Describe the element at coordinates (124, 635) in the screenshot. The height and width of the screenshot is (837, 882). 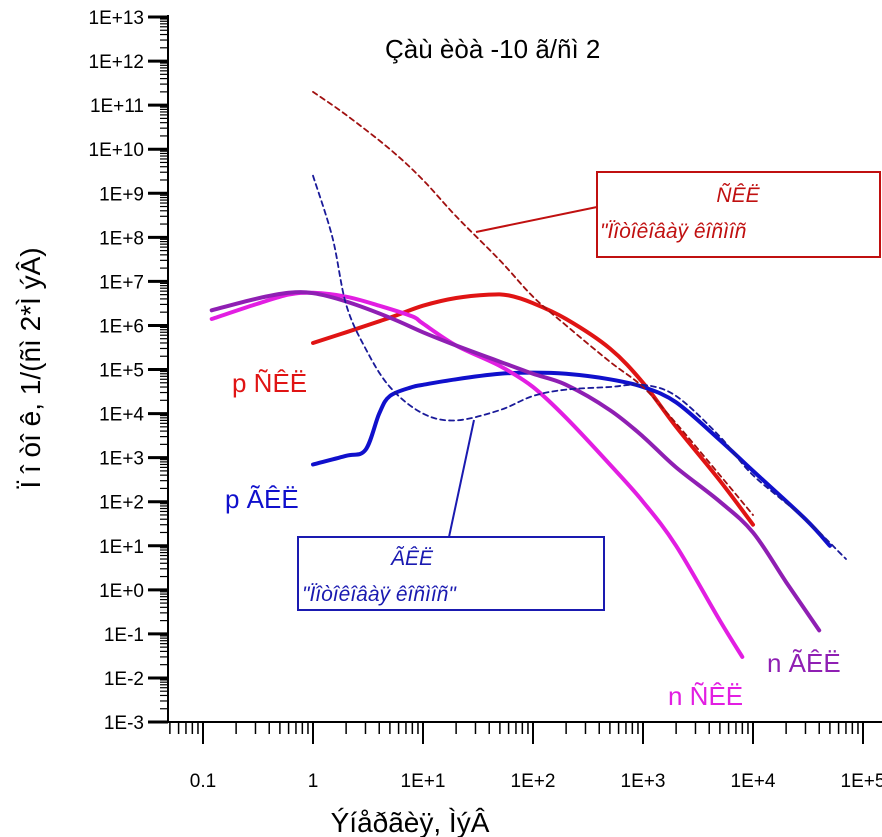
I see `y-tick-label: 1E-1` at that location.